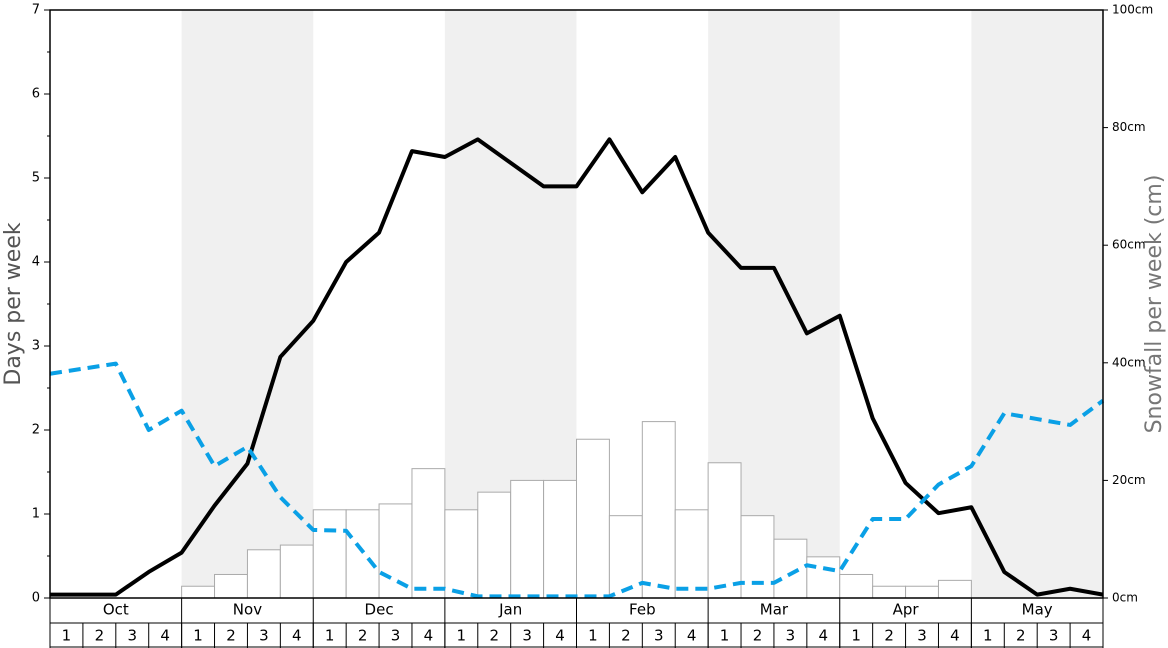  I want to click on month-label: Dec, so click(379, 610).